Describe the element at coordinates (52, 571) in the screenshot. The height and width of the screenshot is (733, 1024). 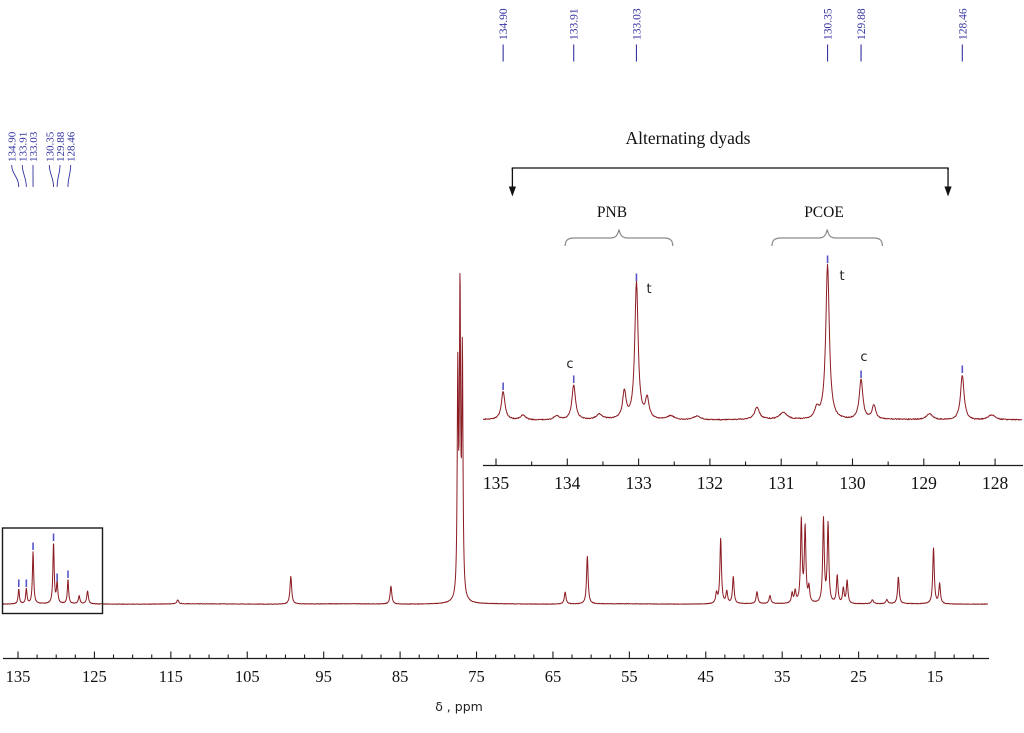
I see `aromatic-region-box` at that location.